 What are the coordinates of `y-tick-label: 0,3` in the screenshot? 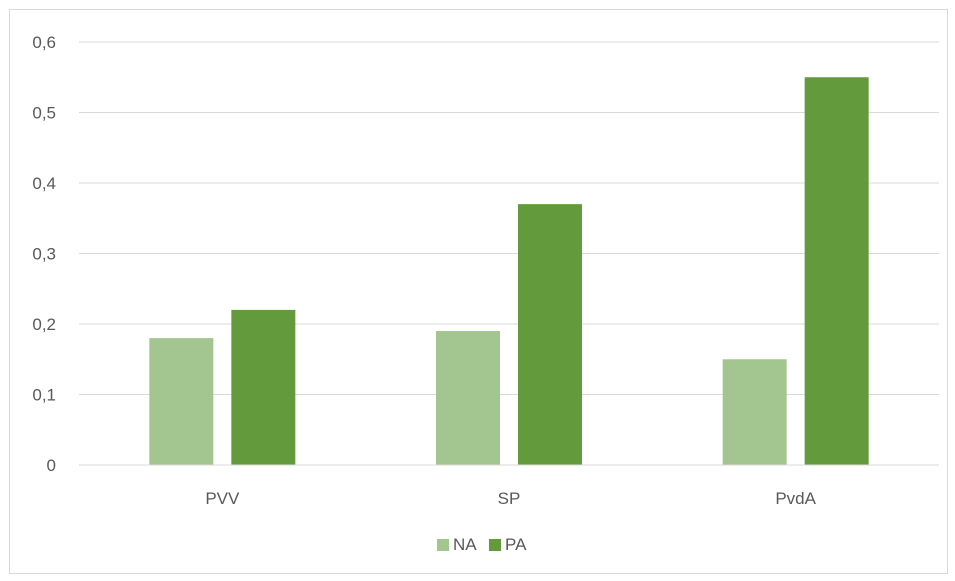 It's located at (44, 254).